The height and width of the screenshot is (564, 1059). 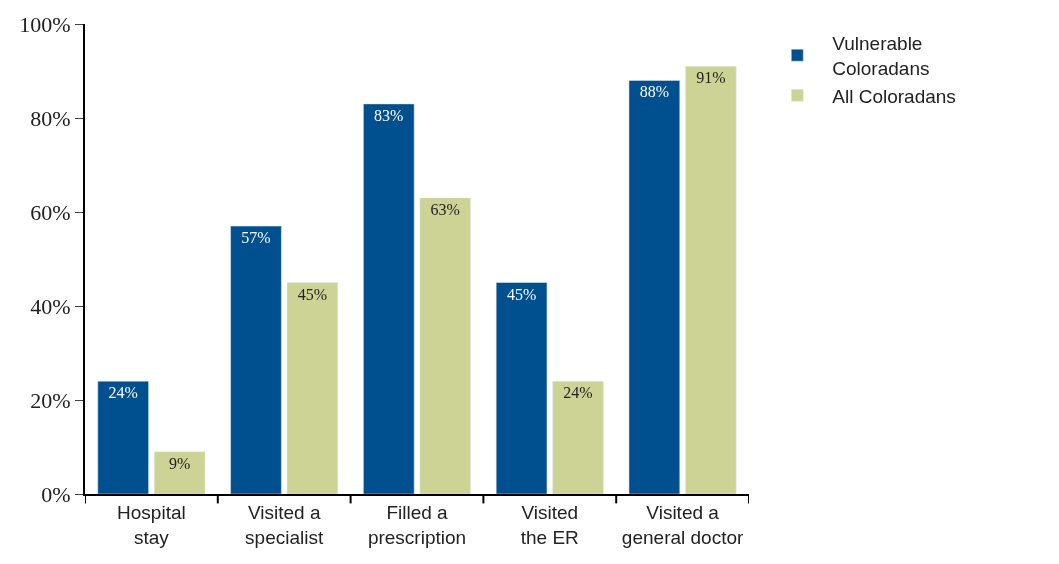 I want to click on y-tick-label: 0%, so click(x=56, y=494).